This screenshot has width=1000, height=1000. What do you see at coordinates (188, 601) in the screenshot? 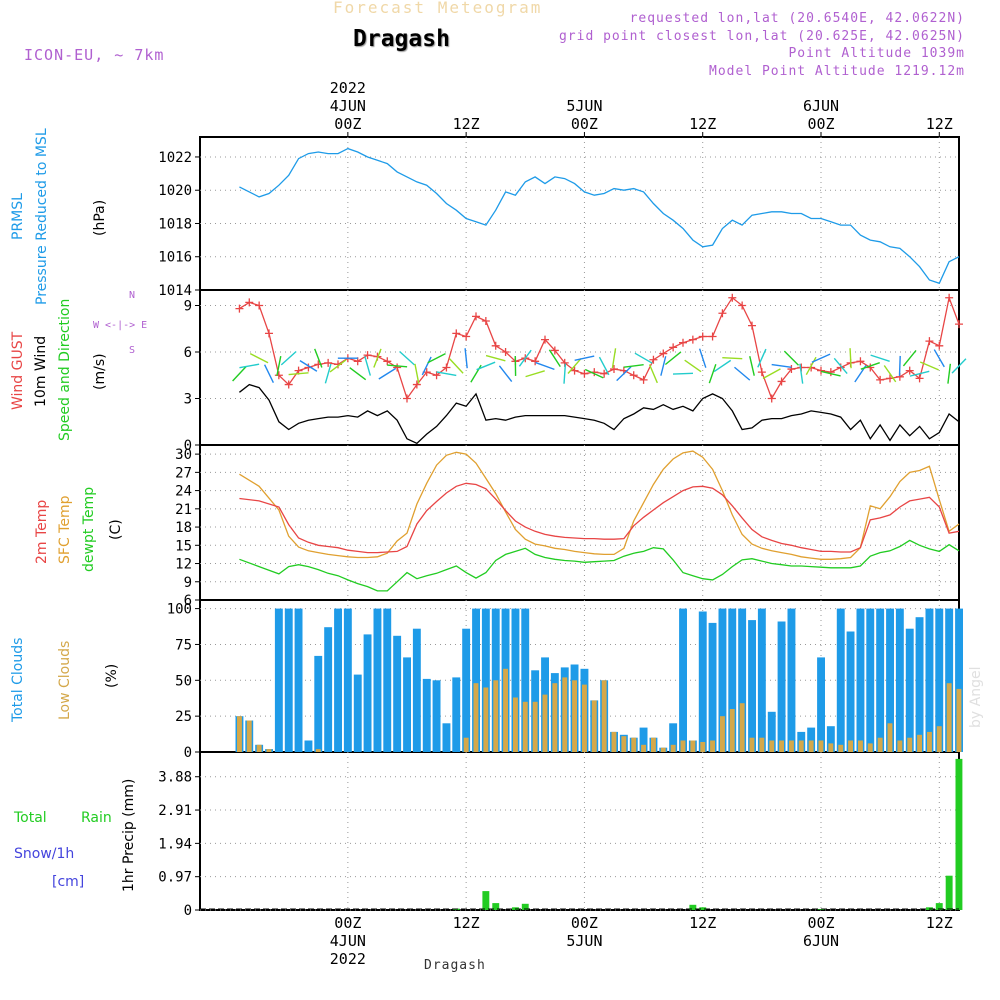
I see `temperature-ytick-label: 6` at bounding box center [188, 601].